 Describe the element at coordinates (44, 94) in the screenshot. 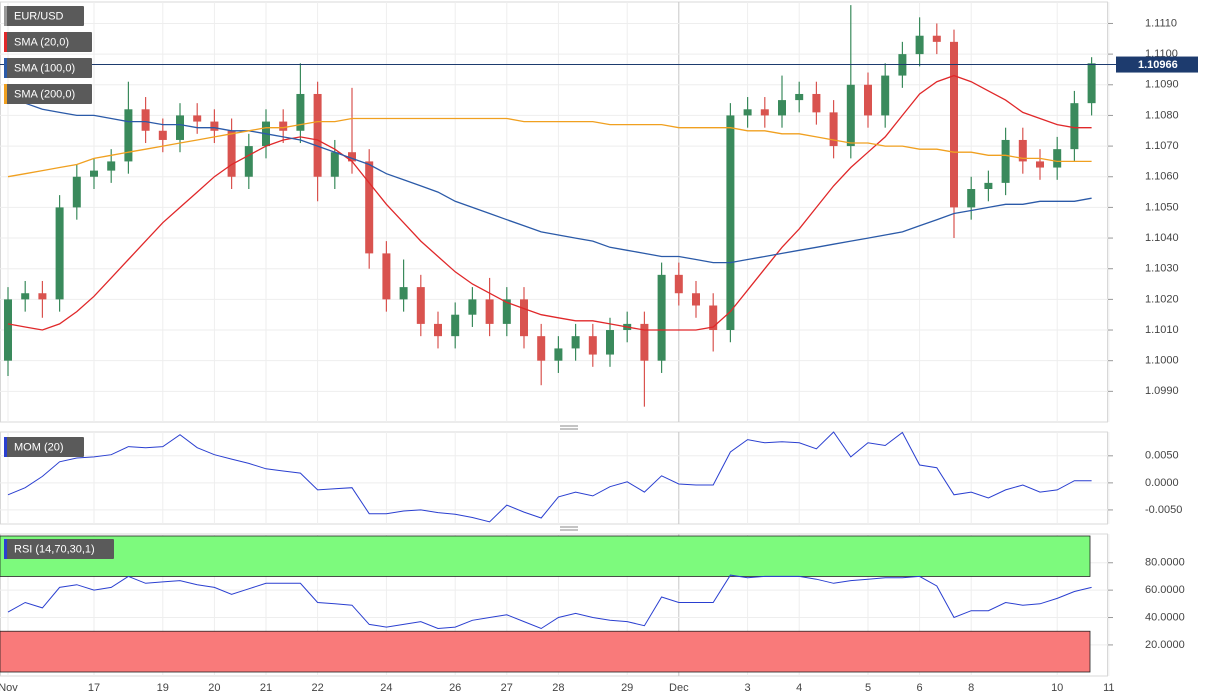

I see `legend-label: SMA (200,0)` at that location.